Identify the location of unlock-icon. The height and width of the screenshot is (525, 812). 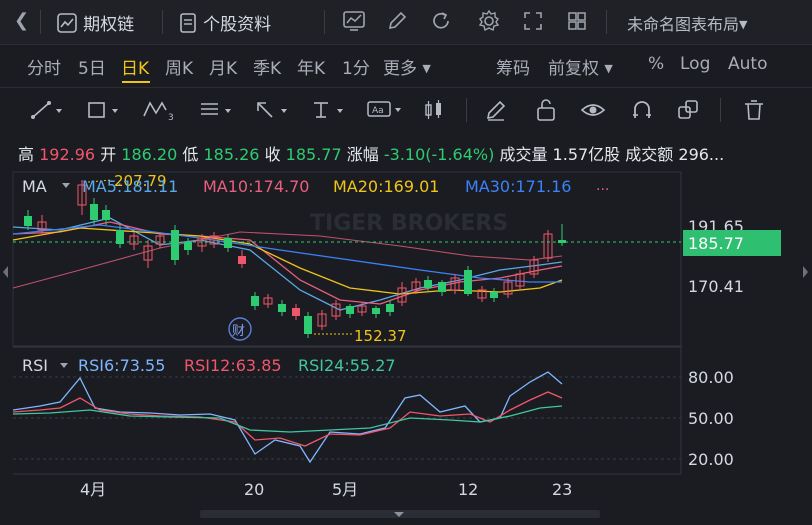
(546, 110).